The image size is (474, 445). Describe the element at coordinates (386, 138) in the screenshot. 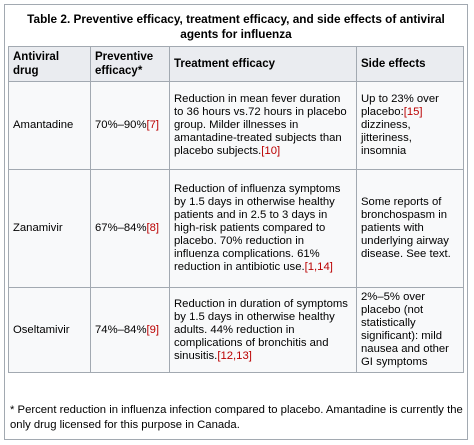

I see `side-effects-text-cont: dizziness, jitteriness, insomnia` at that location.